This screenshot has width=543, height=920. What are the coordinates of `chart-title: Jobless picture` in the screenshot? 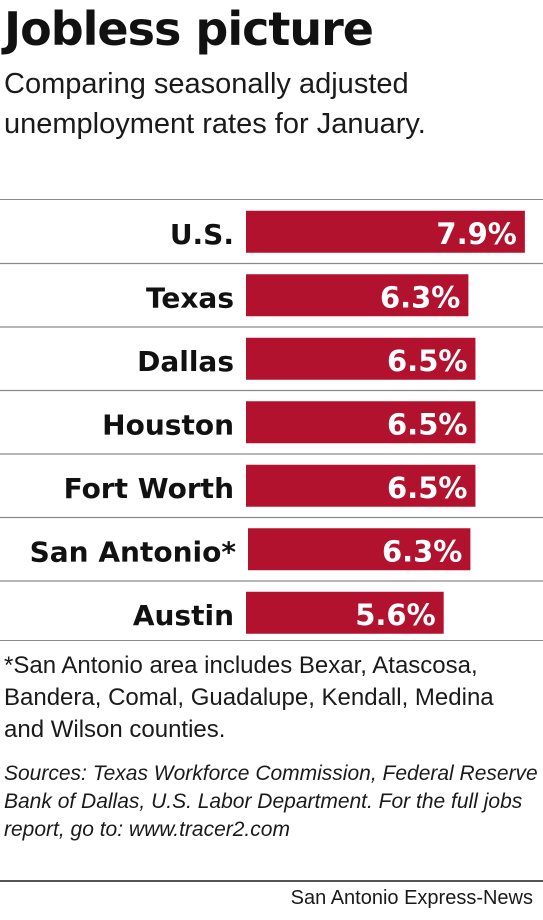 It's located at (189, 29).